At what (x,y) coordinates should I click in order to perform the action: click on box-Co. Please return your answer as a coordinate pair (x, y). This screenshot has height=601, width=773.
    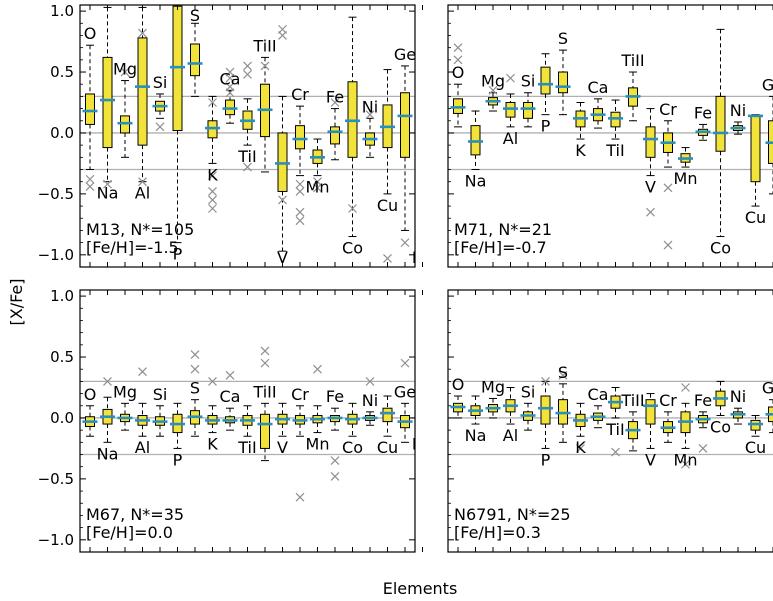
    Looking at the image, I should click on (352, 419).